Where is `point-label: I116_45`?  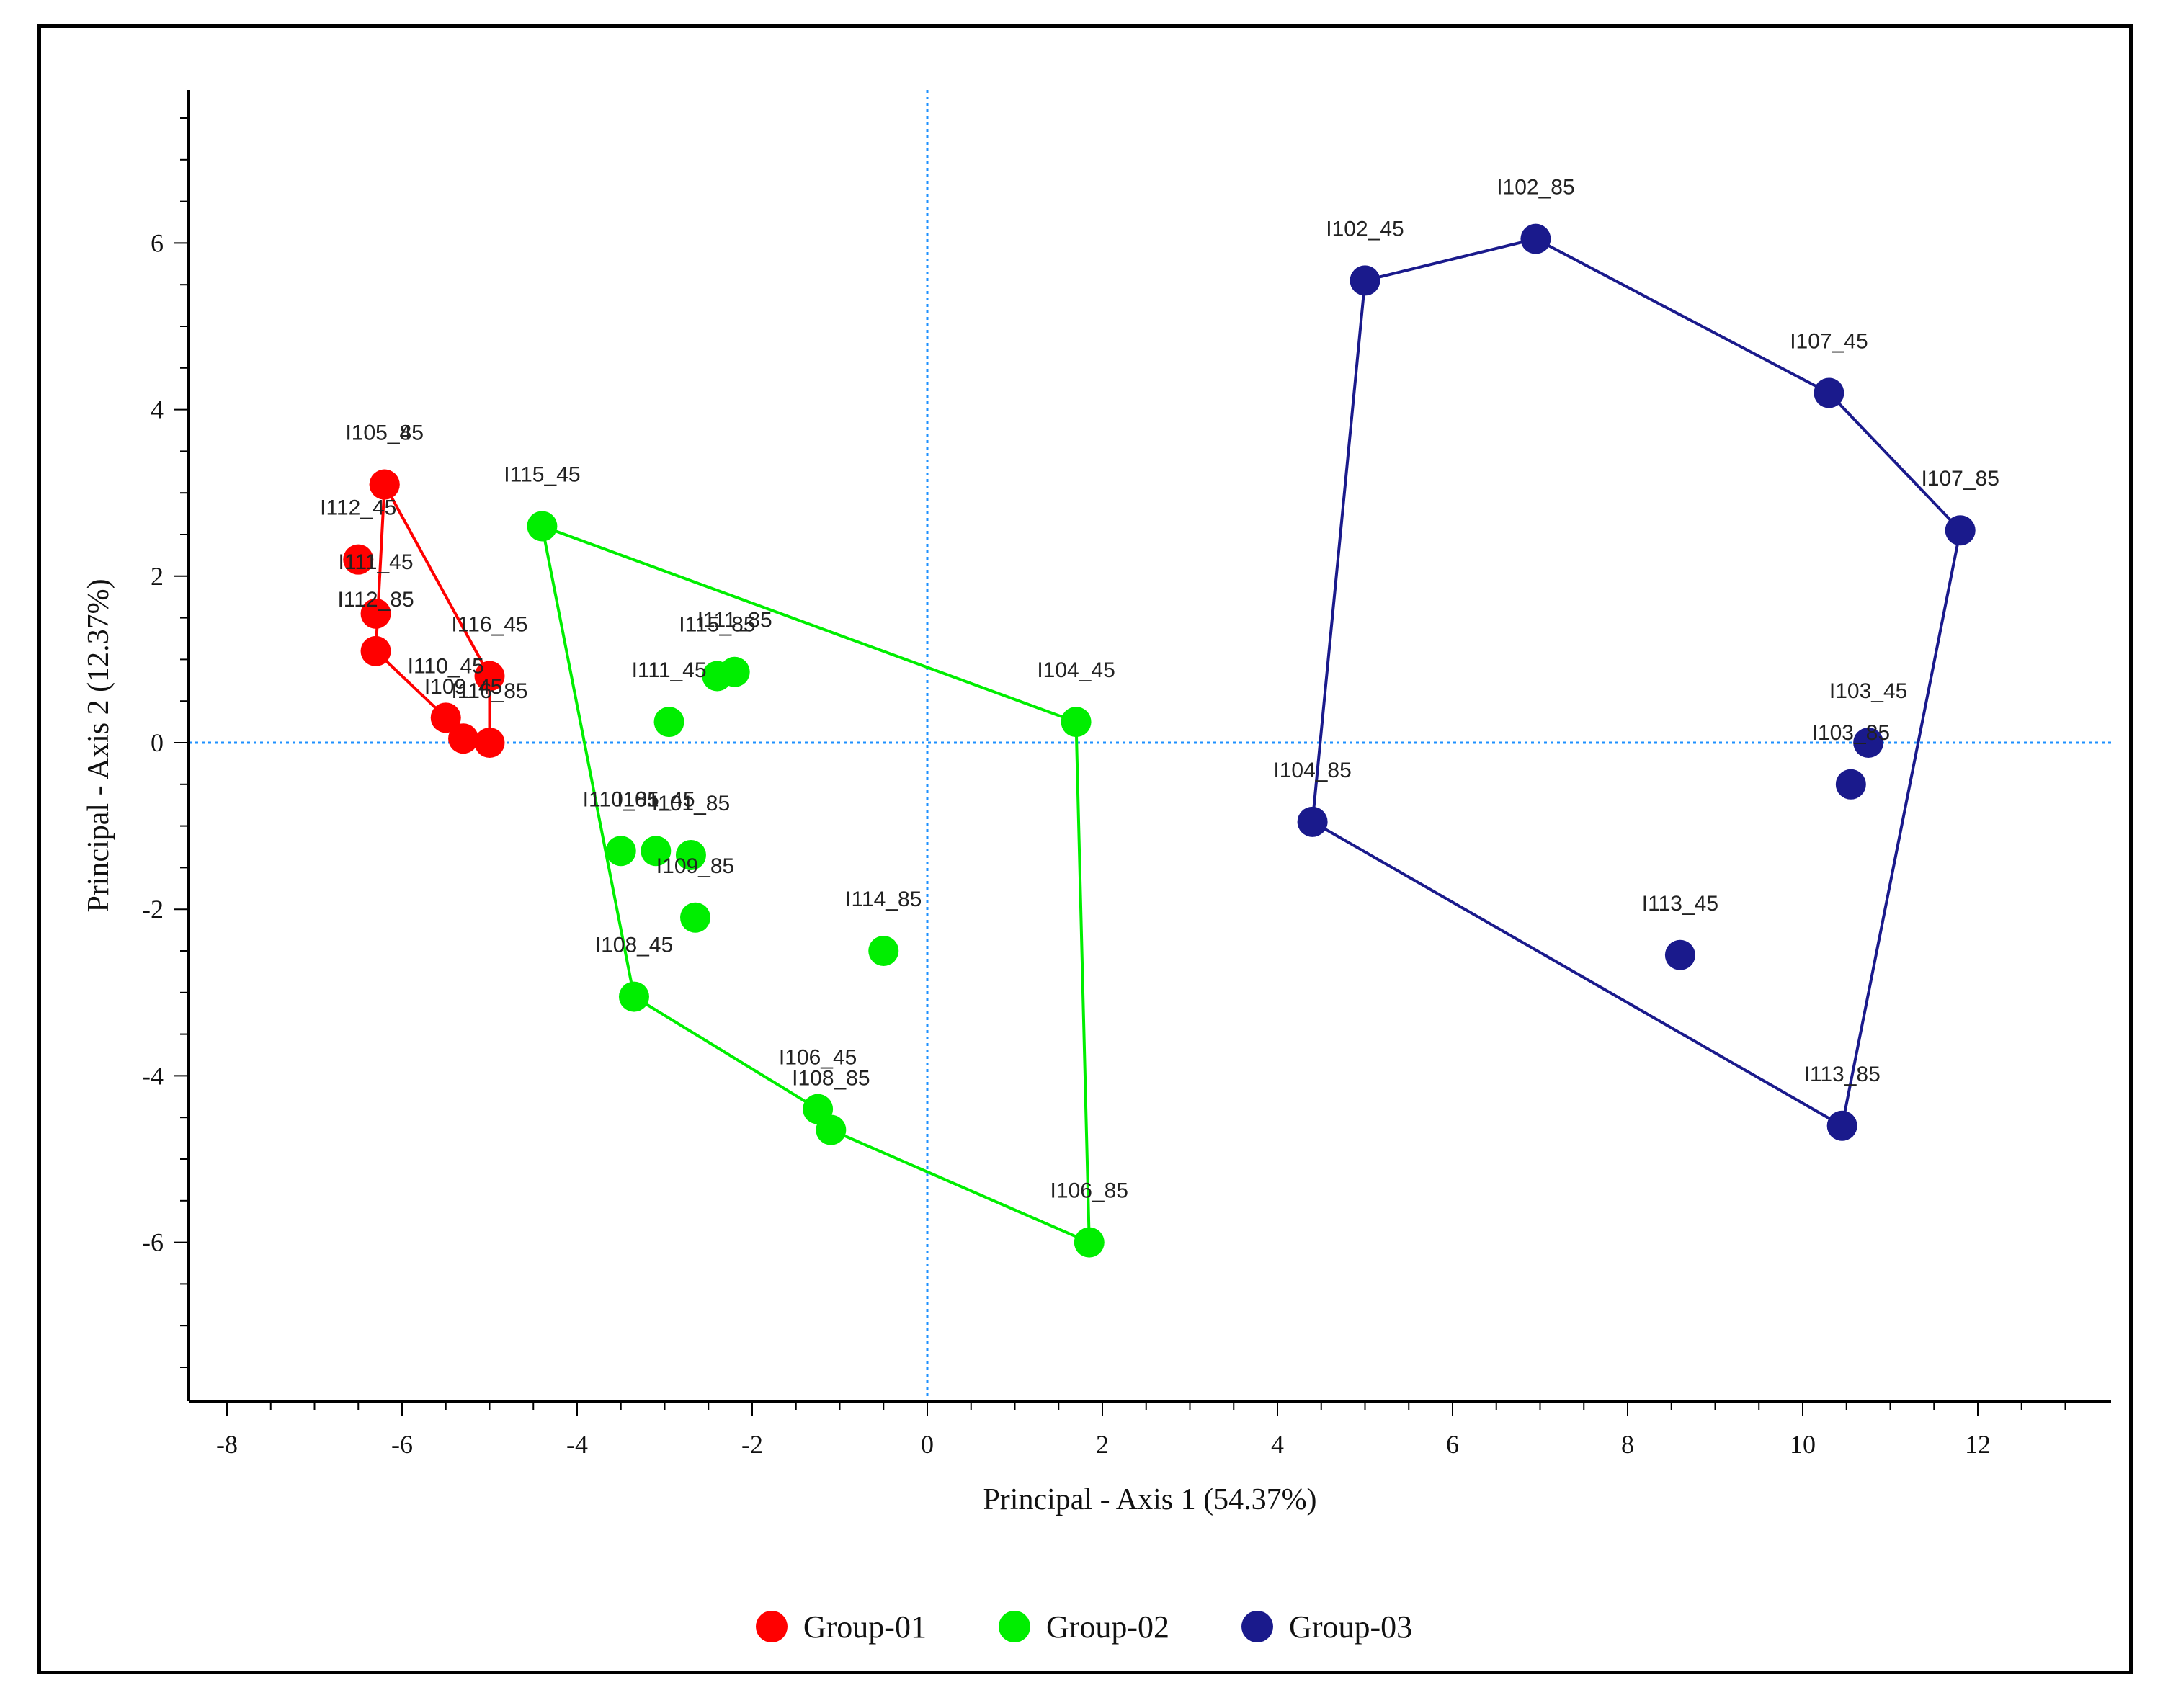
point-label: I116_45 is located at coordinates (489, 625).